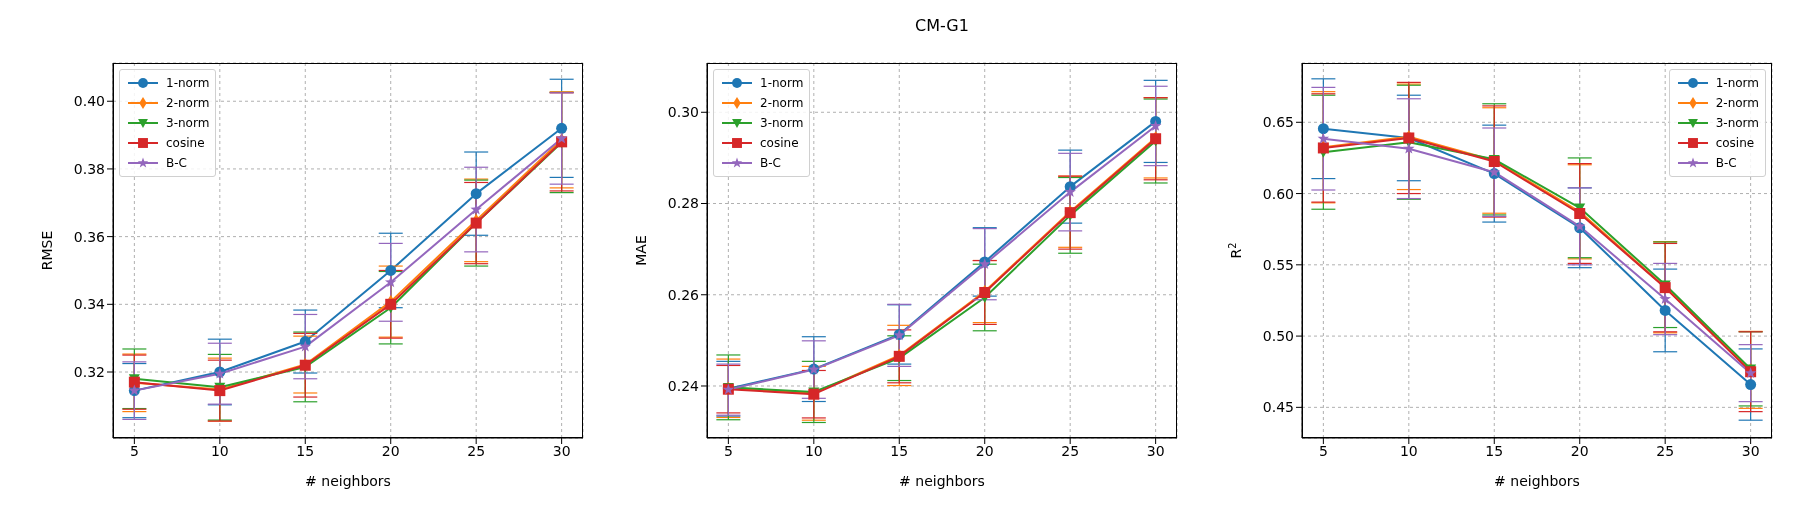 The width and height of the screenshot is (1800, 525). I want to click on y-tick-label: 0.34, so click(89, 304).